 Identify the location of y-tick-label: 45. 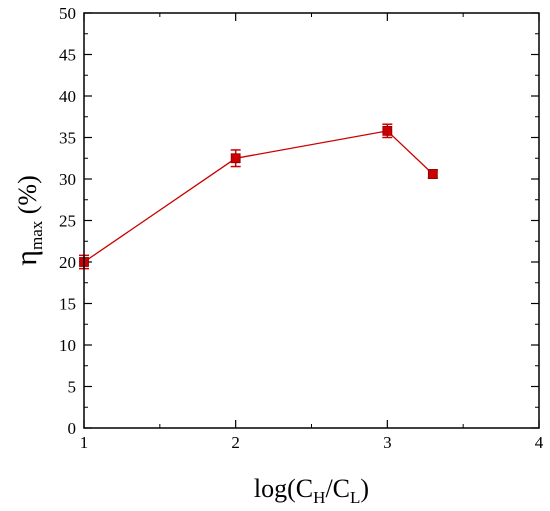
(67, 55).